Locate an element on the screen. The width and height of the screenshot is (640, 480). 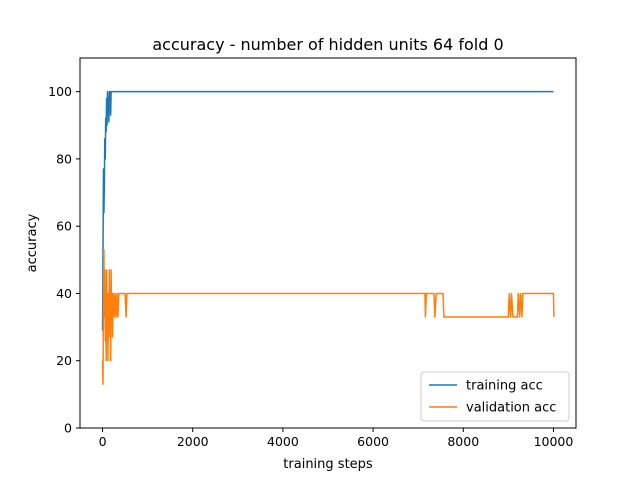
y-axis-label: accuracy is located at coordinates (32, 242).